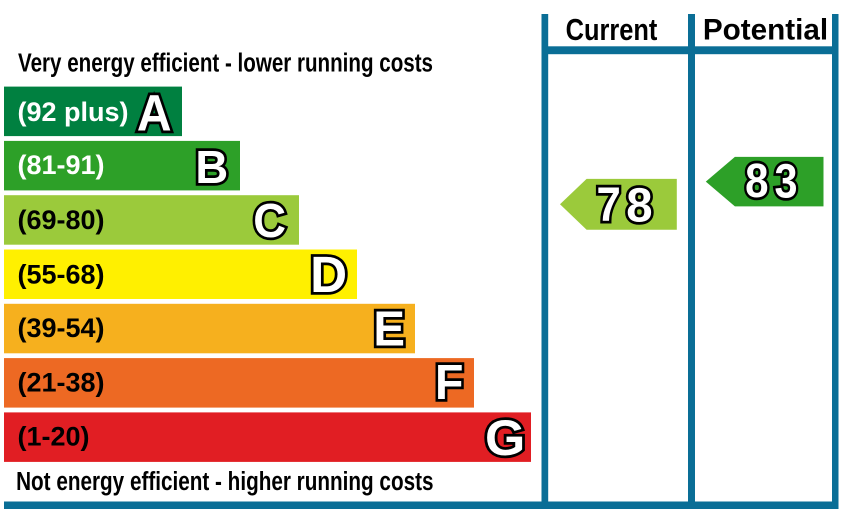  I want to click on svg-text: Potential, so click(765, 30).